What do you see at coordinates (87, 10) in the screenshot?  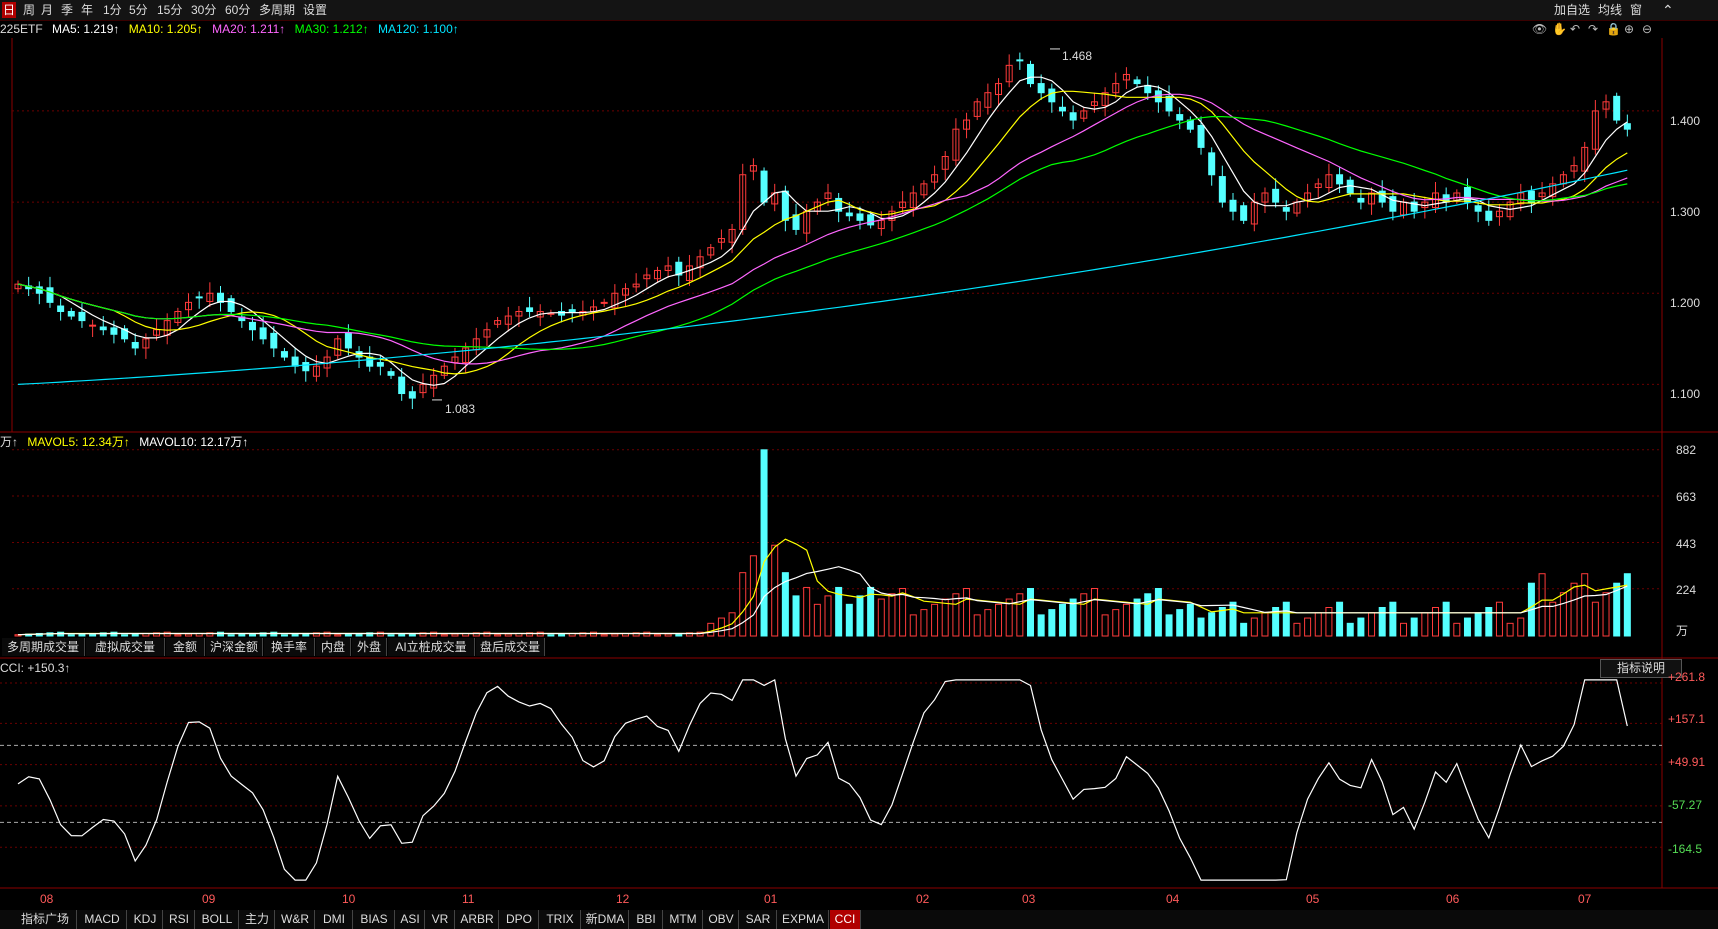 I see `period-year: 年` at bounding box center [87, 10].